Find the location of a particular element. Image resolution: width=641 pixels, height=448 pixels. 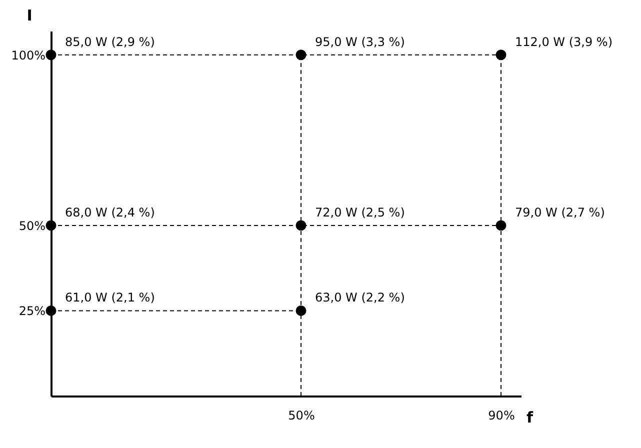

y-tick-label: 25% is located at coordinates (32, 311).